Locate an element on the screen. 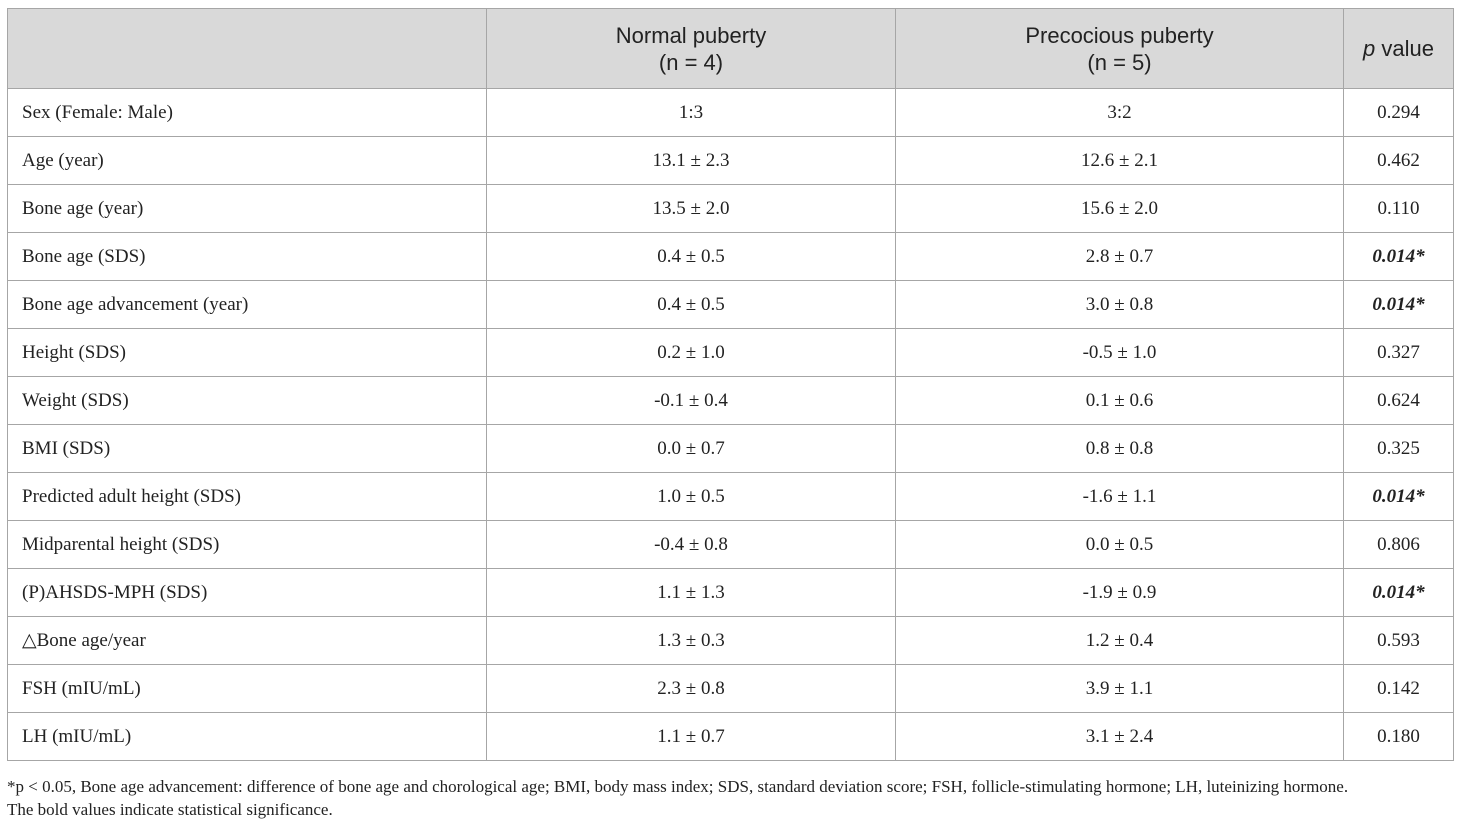 The width and height of the screenshot is (1460, 827). table-row: Weight (SDS) -0.1 ± 0.4 0.1 ± 0.6 0.624 is located at coordinates (730, 400).